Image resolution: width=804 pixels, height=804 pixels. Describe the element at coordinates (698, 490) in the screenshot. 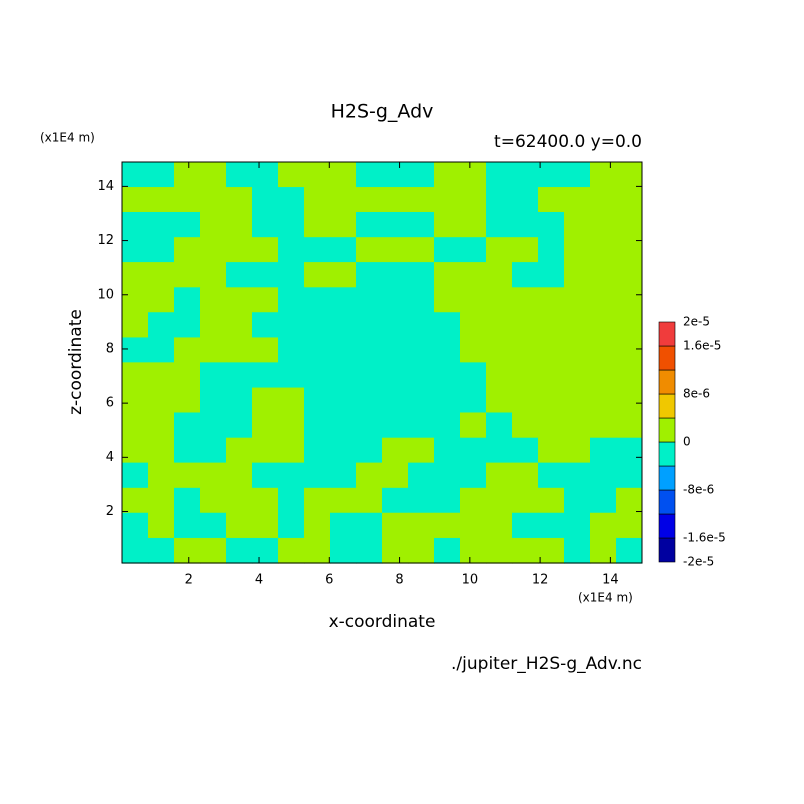

I see `colorbar-label: -8e-6` at that location.